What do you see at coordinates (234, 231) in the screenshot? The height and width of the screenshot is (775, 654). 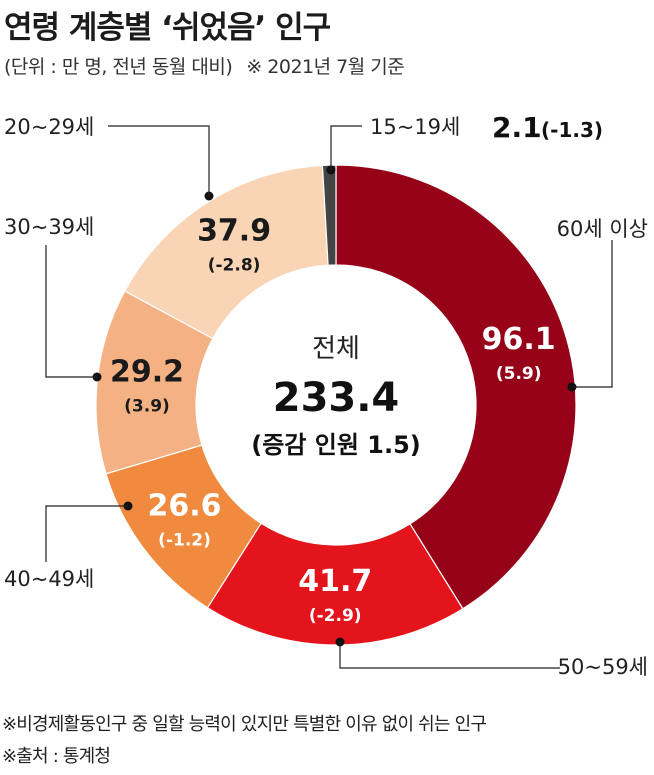 I see `slice-value-label-4: 37.9` at bounding box center [234, 231].